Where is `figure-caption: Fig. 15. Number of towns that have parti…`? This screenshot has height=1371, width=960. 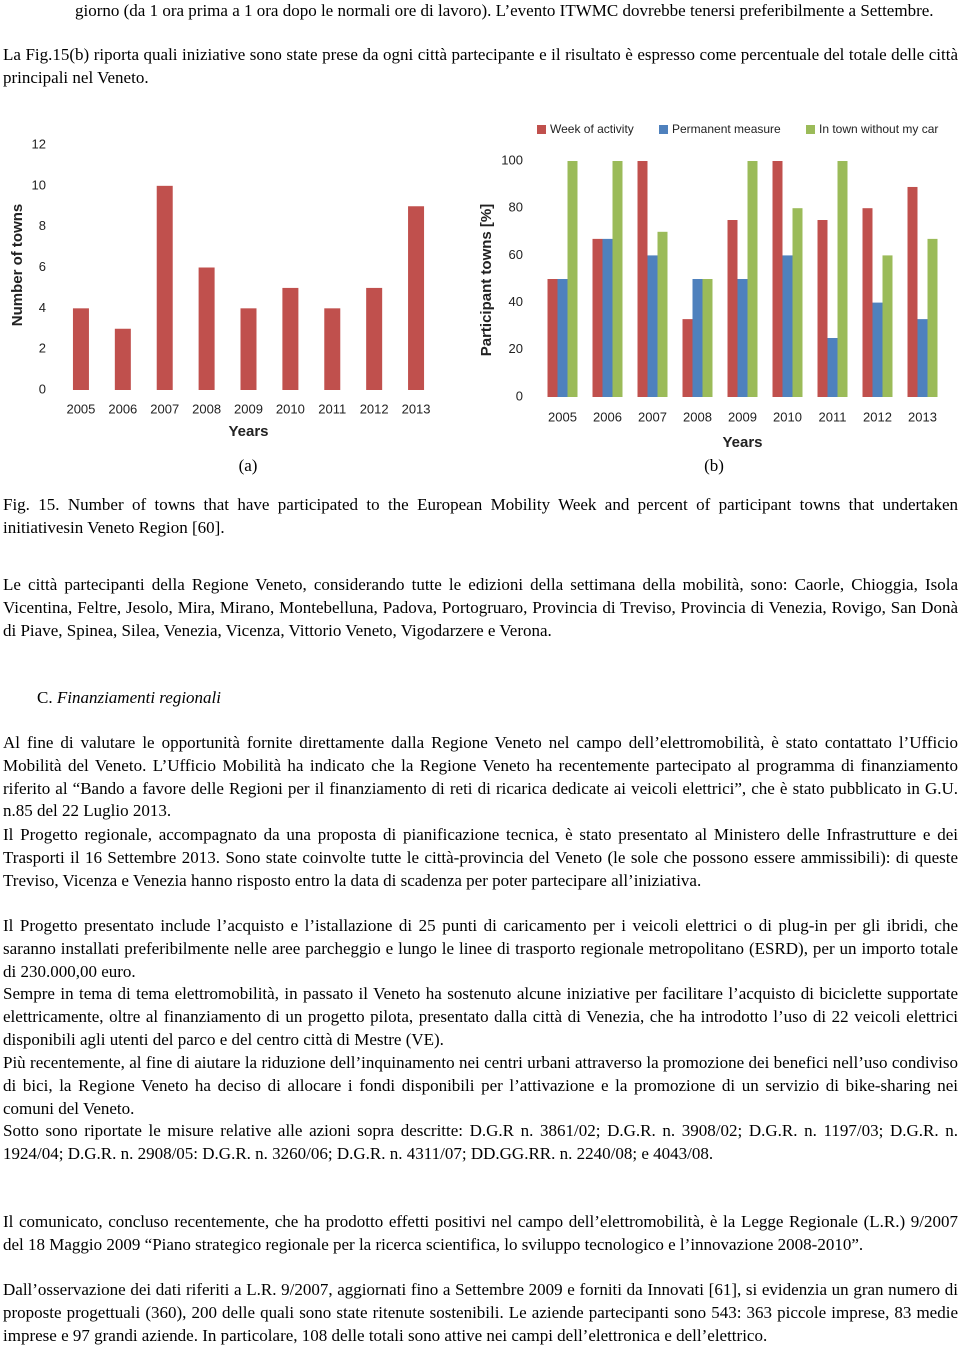 figure-caption: Fig. 15. Number of towns that have parti… is located at coordinates (480, 516).